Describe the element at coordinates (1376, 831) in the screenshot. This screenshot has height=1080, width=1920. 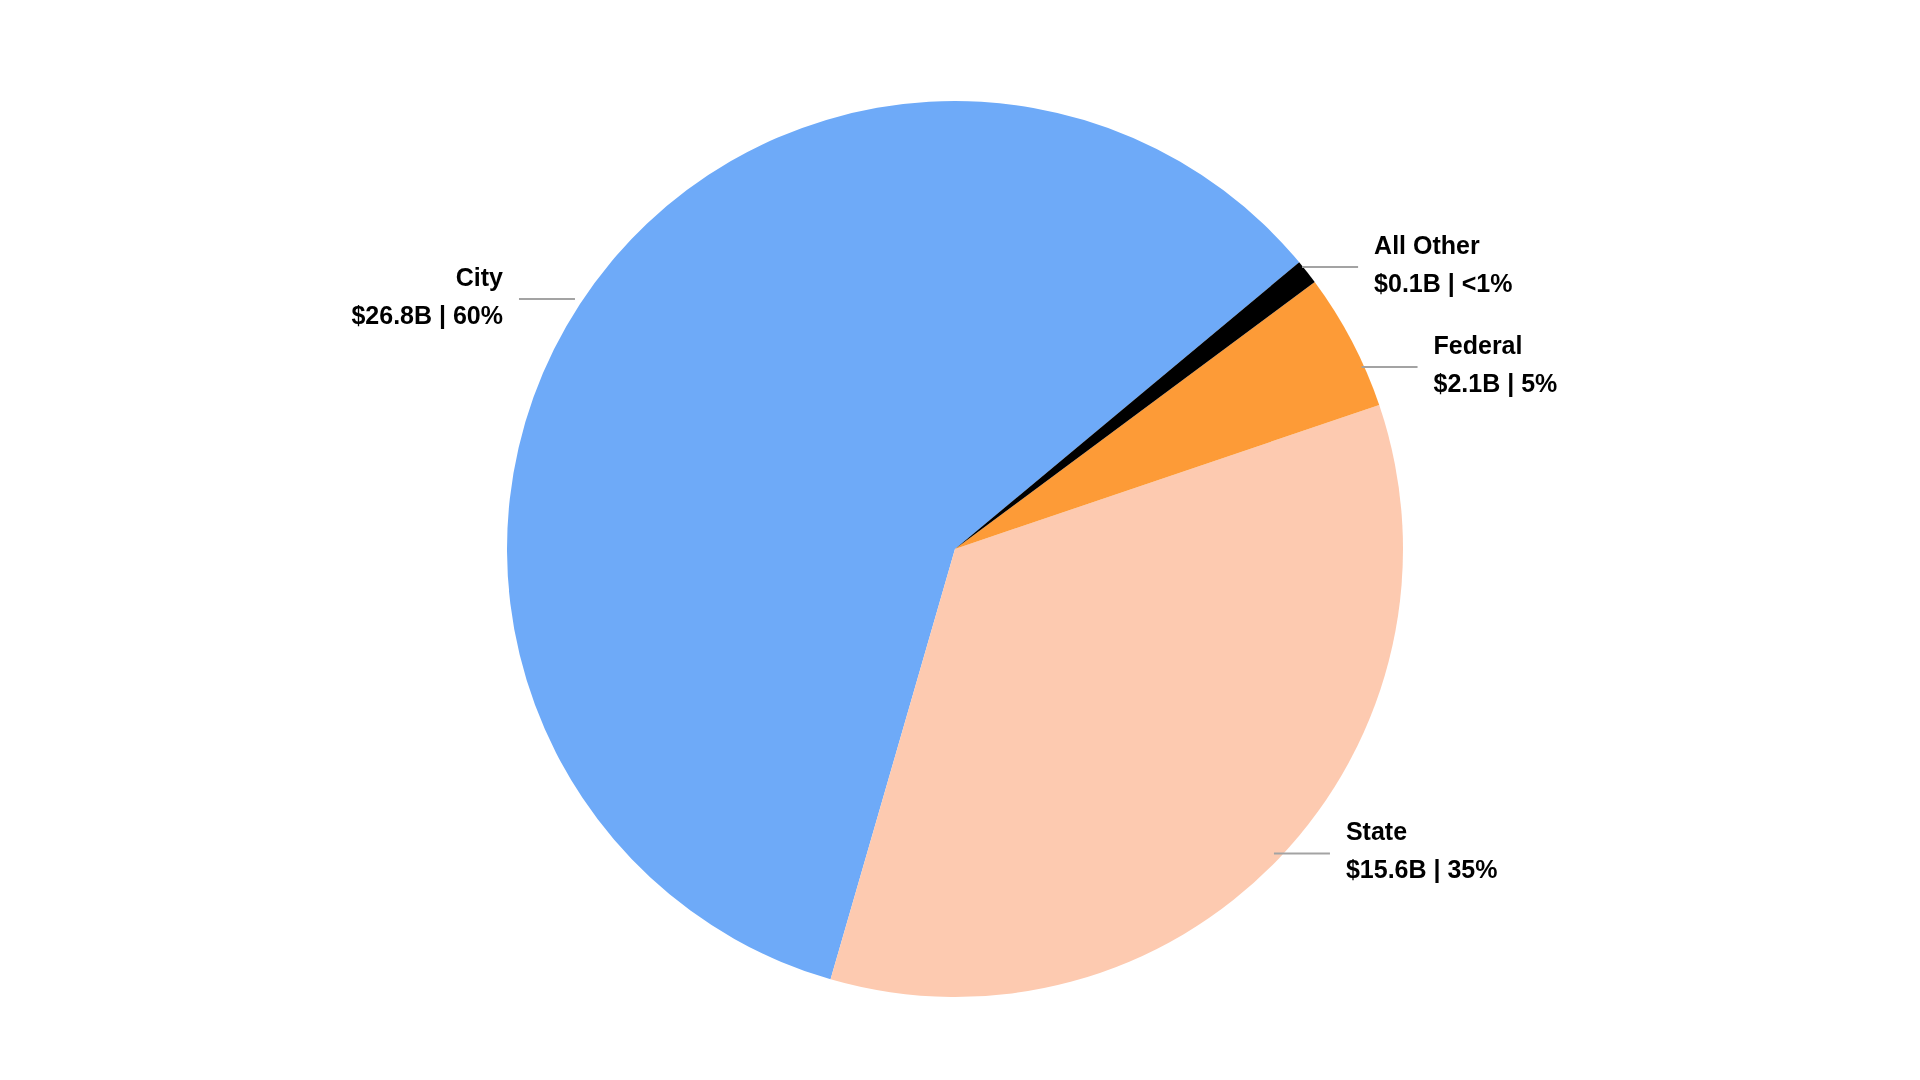
I see `slice-label: State` at that location.